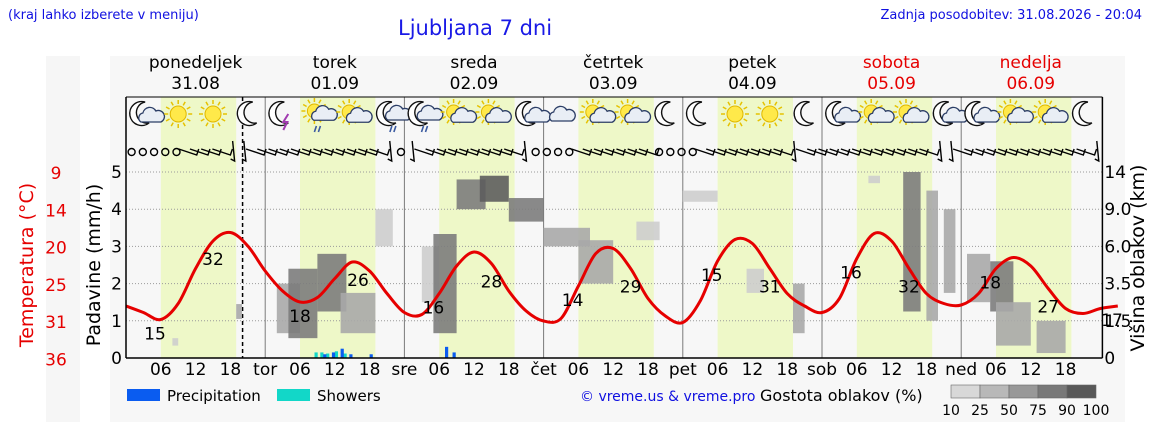 Image resolution: width=1152 pixels, height=443 pixels. What do you see at coordinates (961, 370) in the screenshot?
I see `day-abbr-label: ned` at bounding box center [961, 370].